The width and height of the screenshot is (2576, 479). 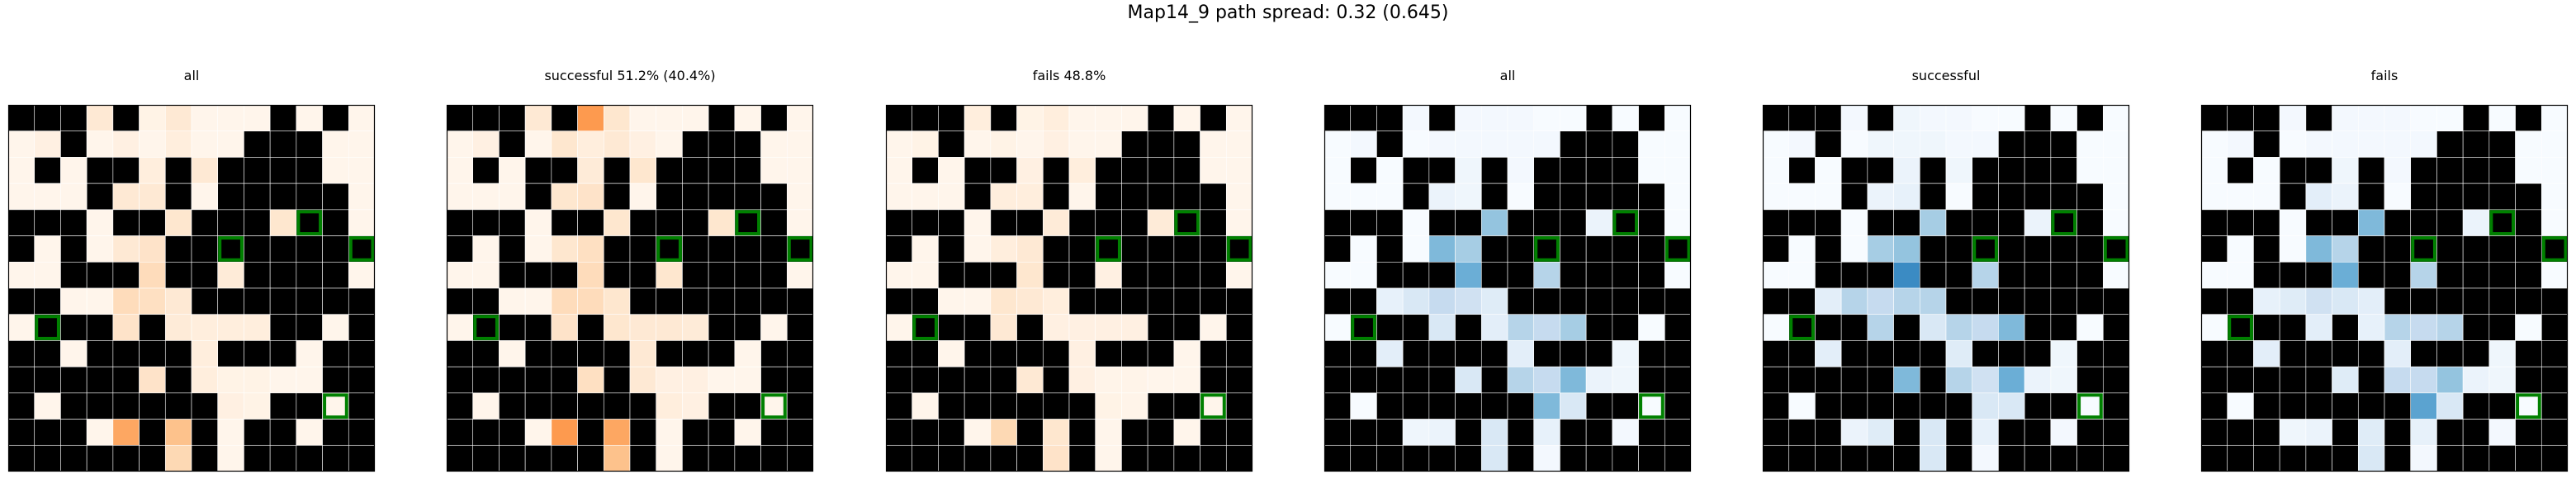 I want to click on goal-marker, so click(x=1651, y=407).